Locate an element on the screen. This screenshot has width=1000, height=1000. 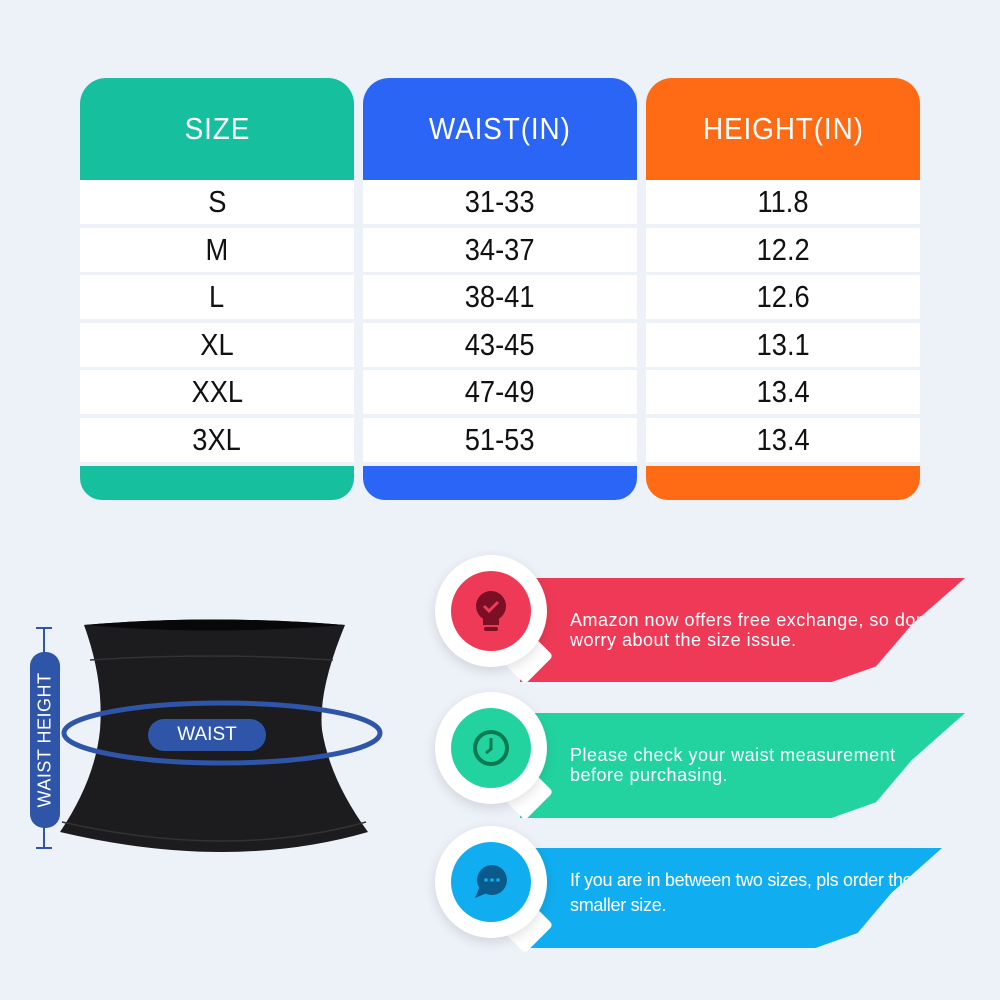
height-column: HEIGHT(IN) 11.8 12.2 12.6 13.1 13.4 13.4 is located at coordinates (783, 289).